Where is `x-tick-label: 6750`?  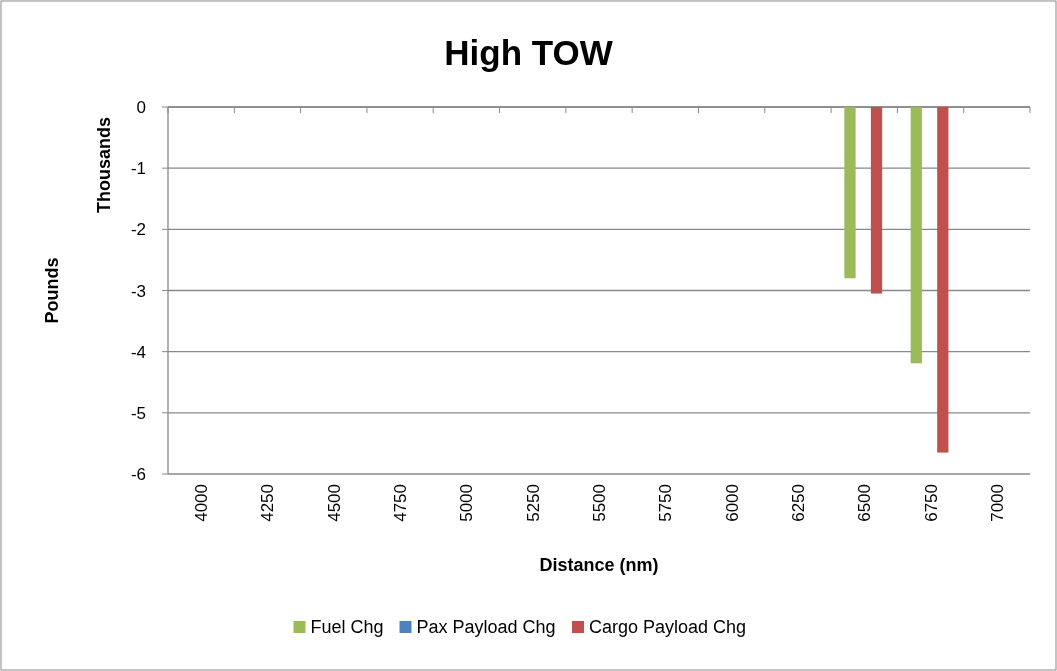
x-tick-label: 6750 is located at coordinates (931, 503).